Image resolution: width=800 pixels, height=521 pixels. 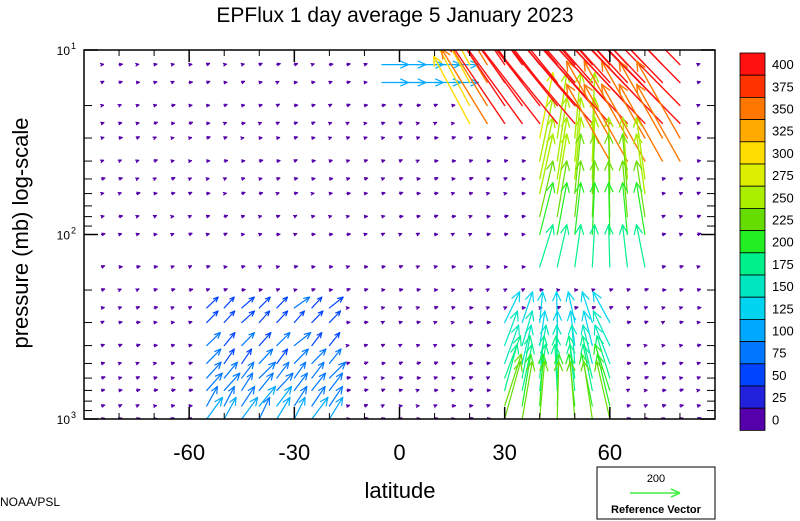 I want to click on colorbar-label: 125, so click(x=783, y=308).